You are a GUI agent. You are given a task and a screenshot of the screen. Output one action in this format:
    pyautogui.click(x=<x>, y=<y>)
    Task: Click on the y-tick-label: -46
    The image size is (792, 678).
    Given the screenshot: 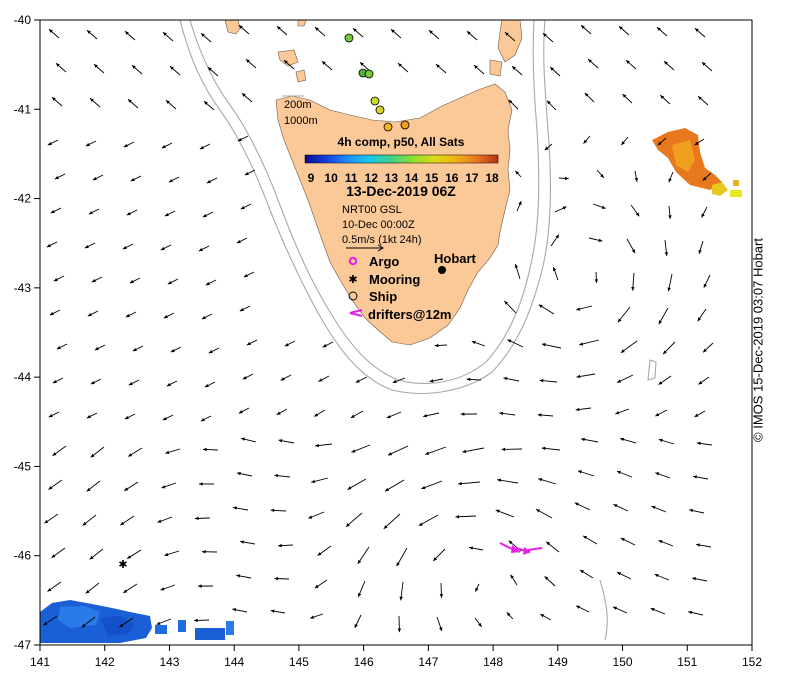 What is the action you would take?
    pyautogui.click(x=23, y=556)
    